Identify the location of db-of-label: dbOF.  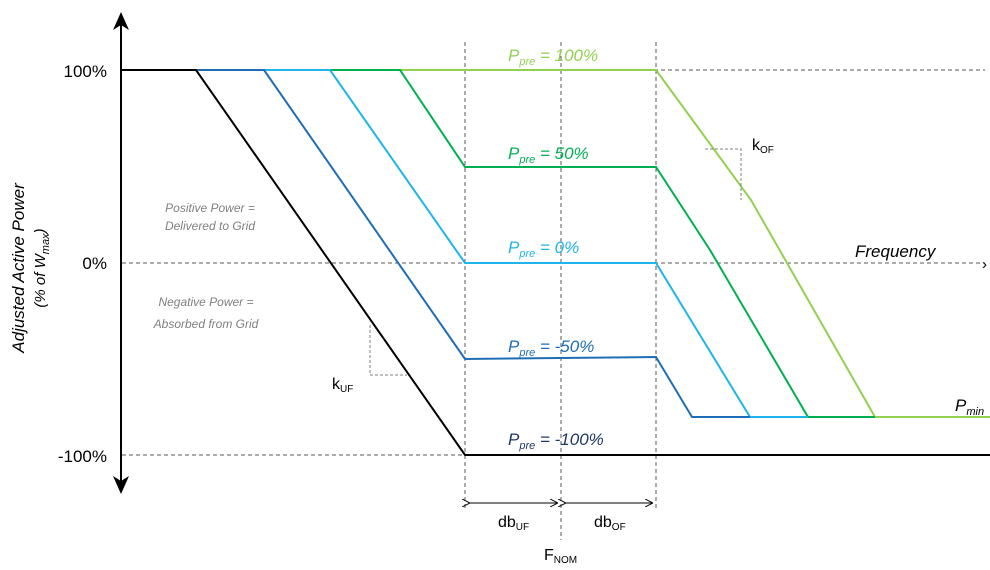
(610, 523).